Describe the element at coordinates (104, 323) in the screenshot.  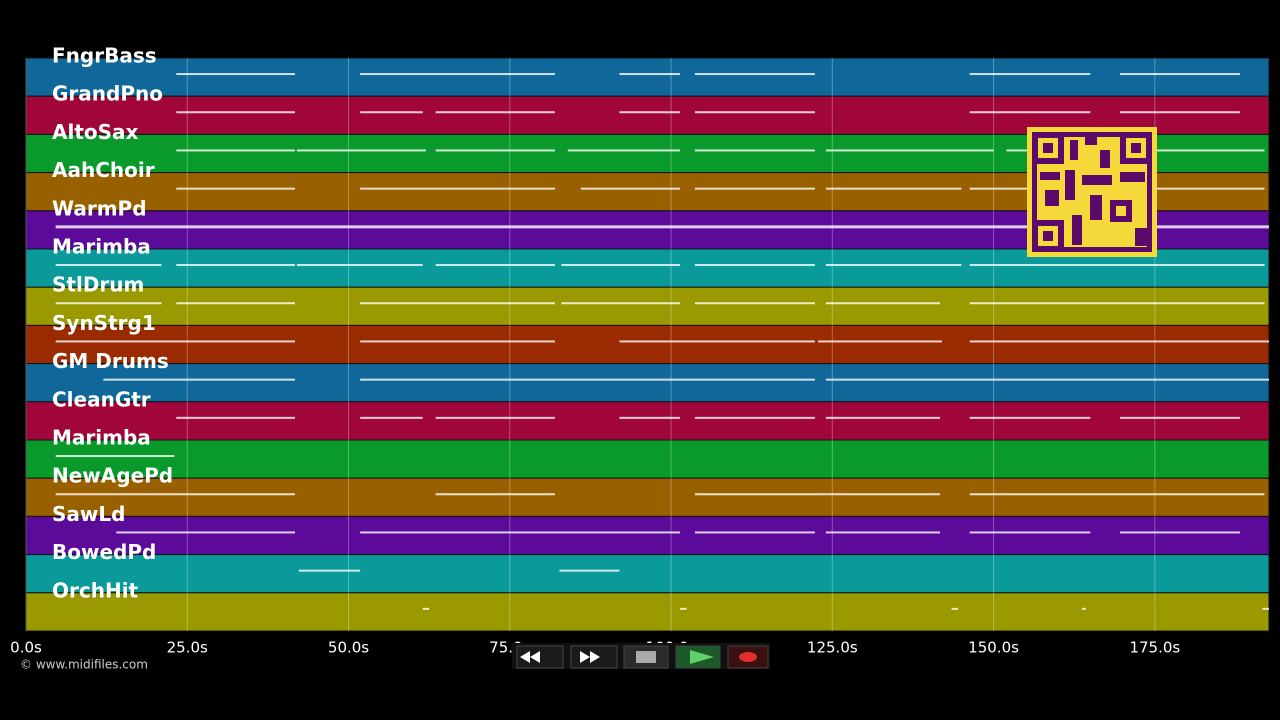
I see `track-name: SynStrg1` at that location.